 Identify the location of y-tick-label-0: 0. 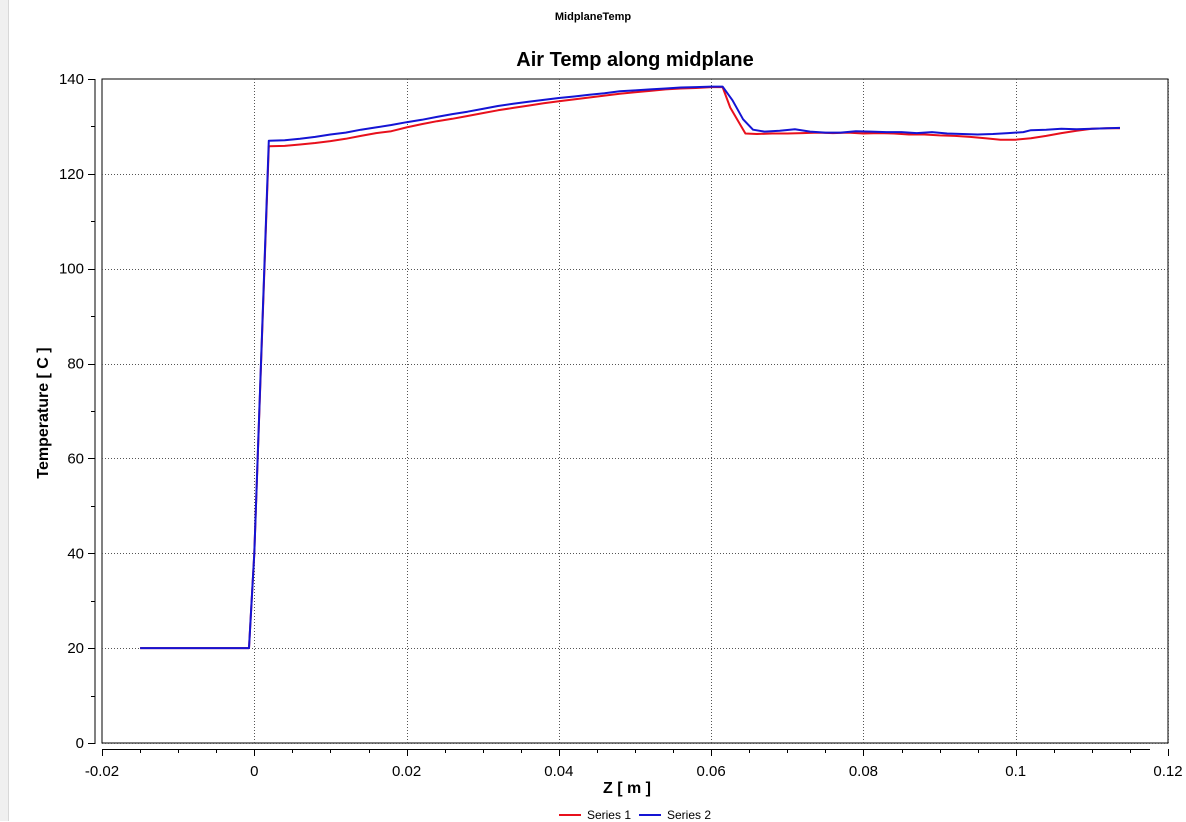
(80, 743).